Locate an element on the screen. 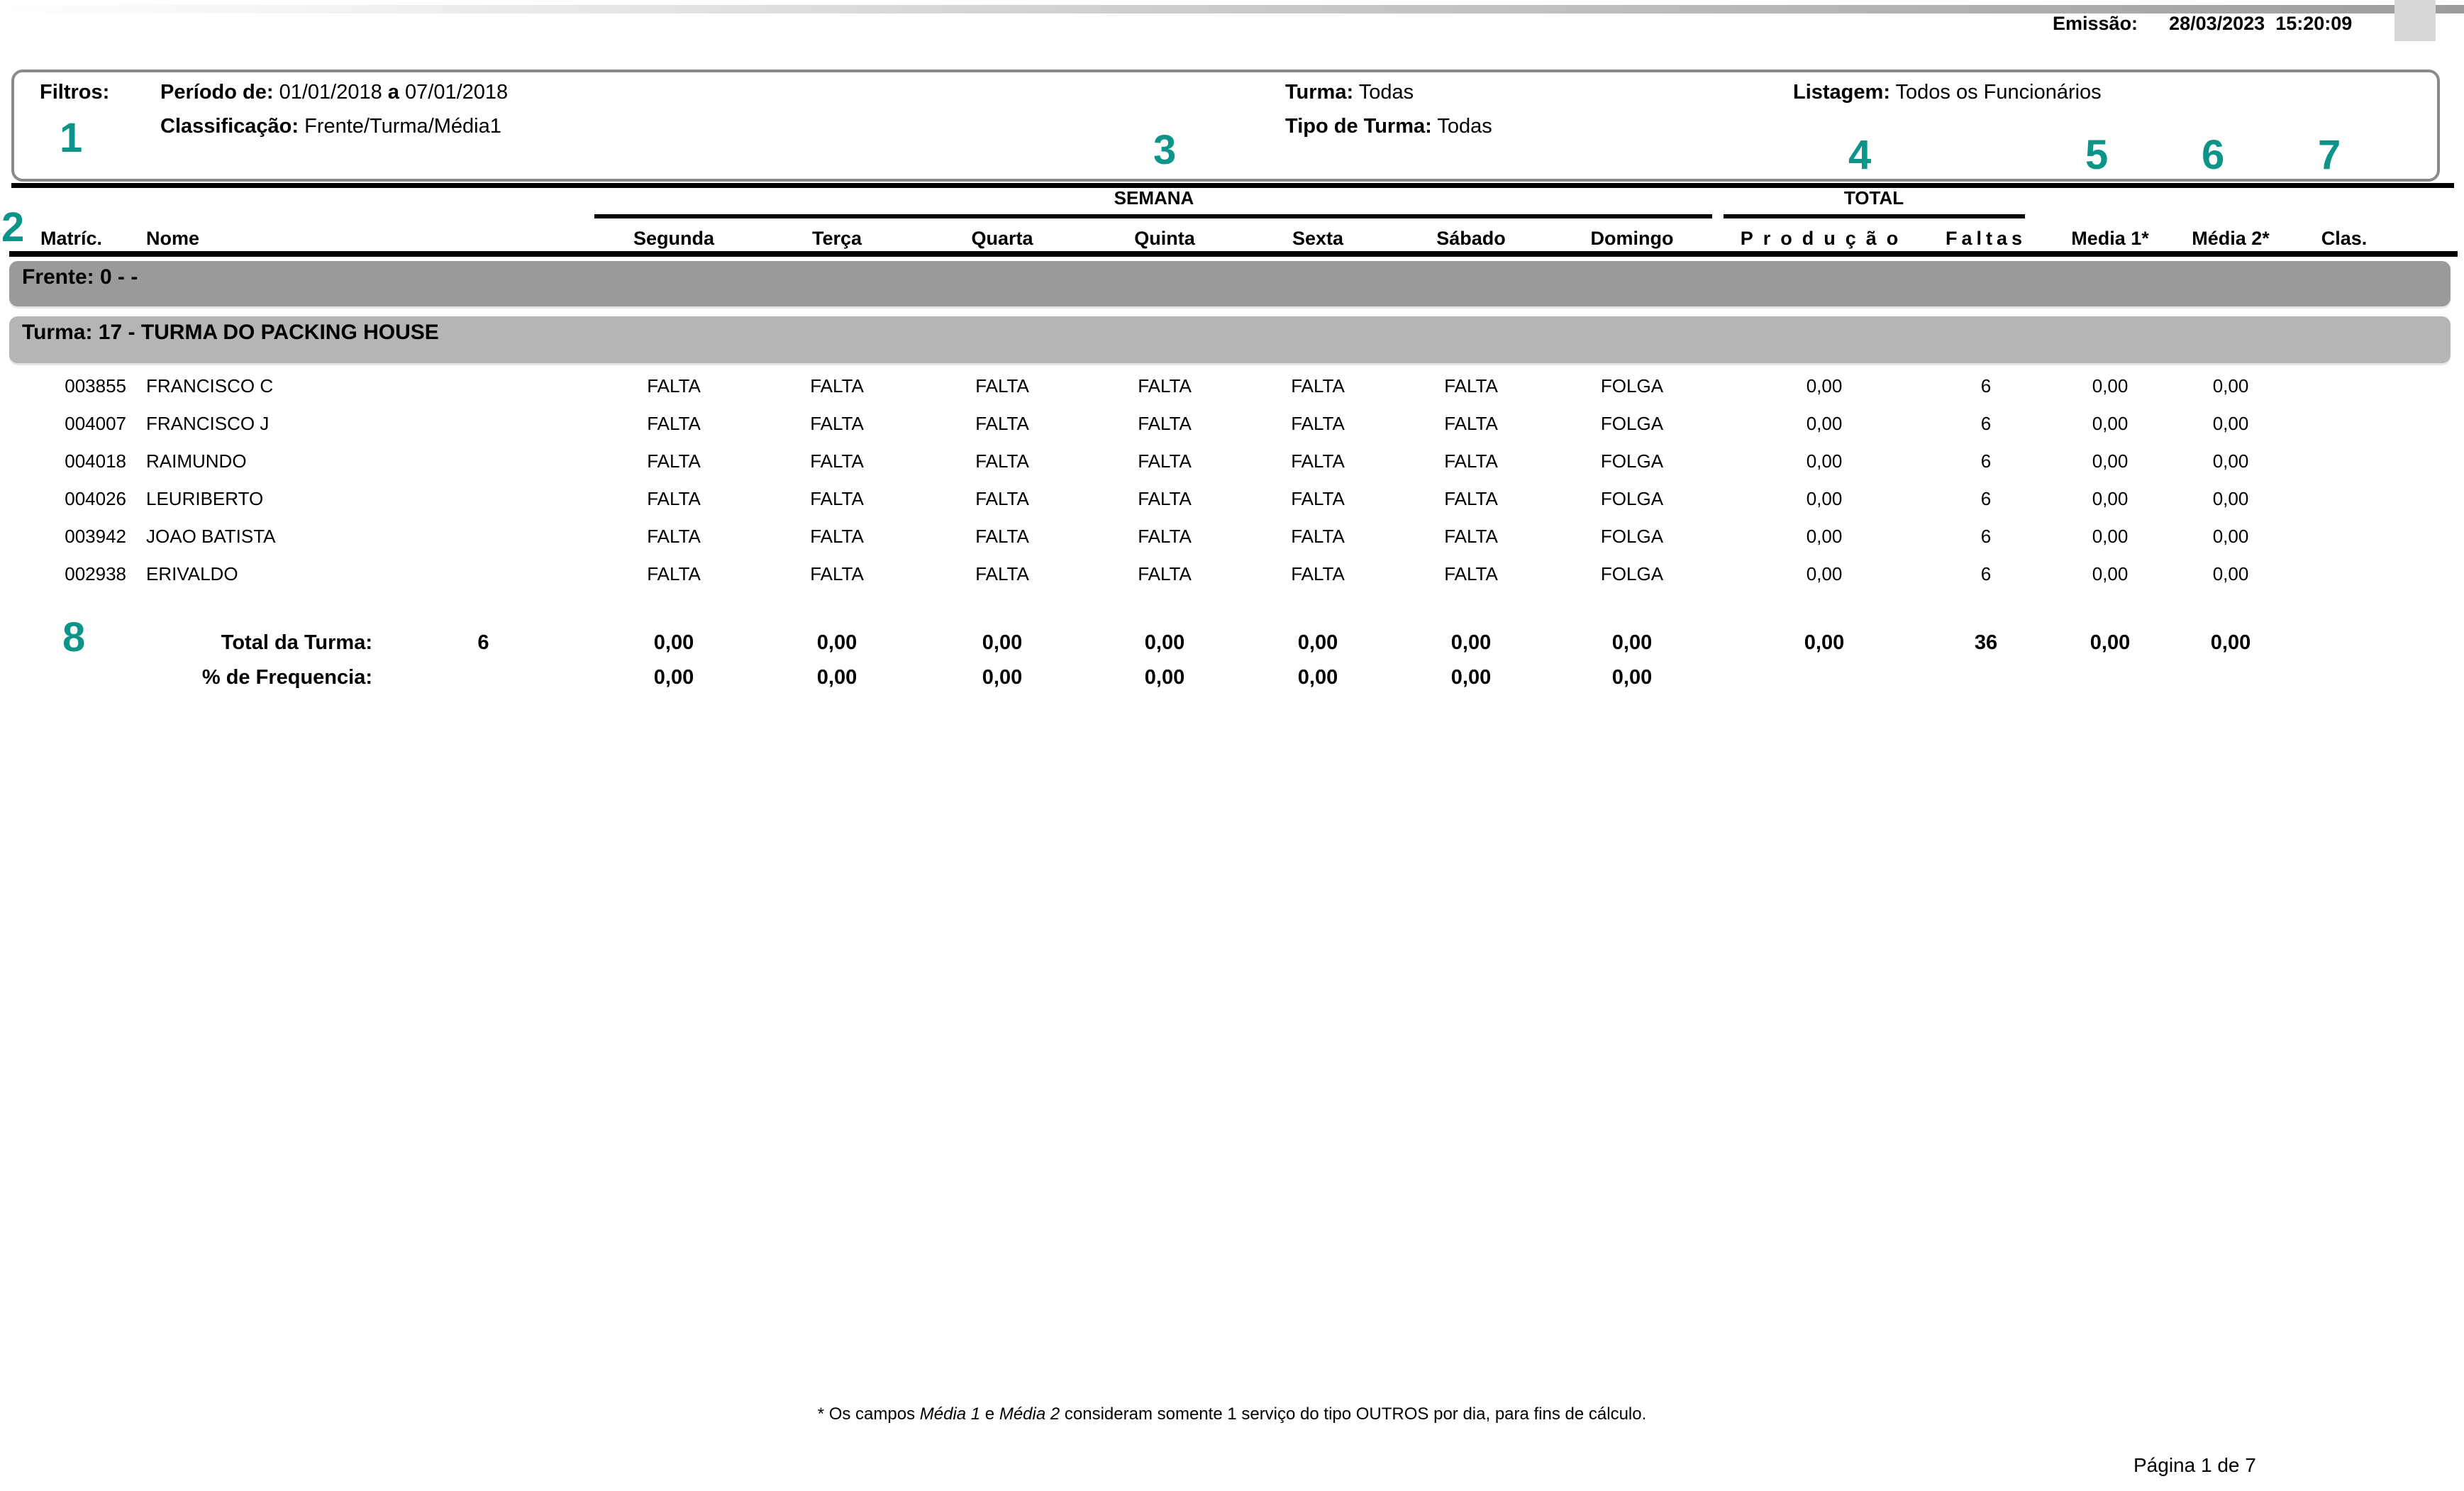  corner-artifact is located at coordinates (2415, 20).